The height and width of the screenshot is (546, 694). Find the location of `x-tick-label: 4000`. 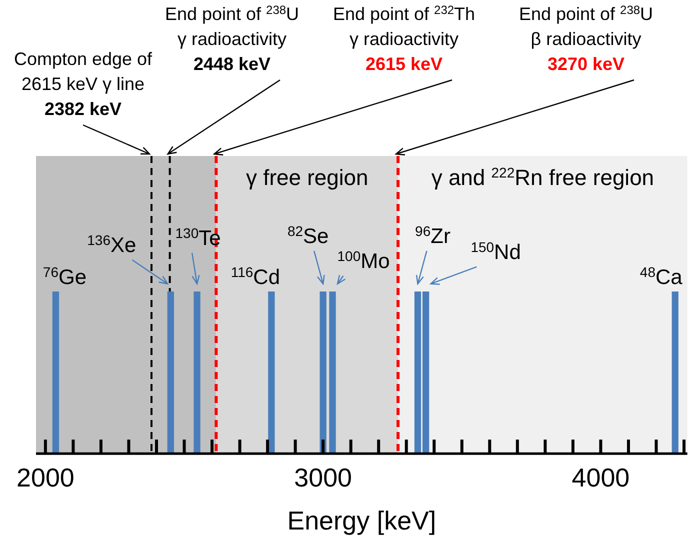

x-tick-label: 4000 is located at coordinates (601, 477).